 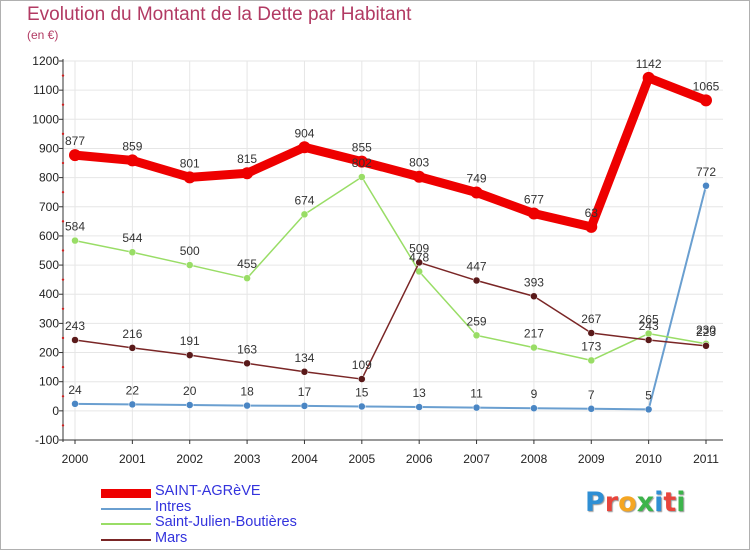 I want to click on logo-letter: r, so click(x=611, y=502).